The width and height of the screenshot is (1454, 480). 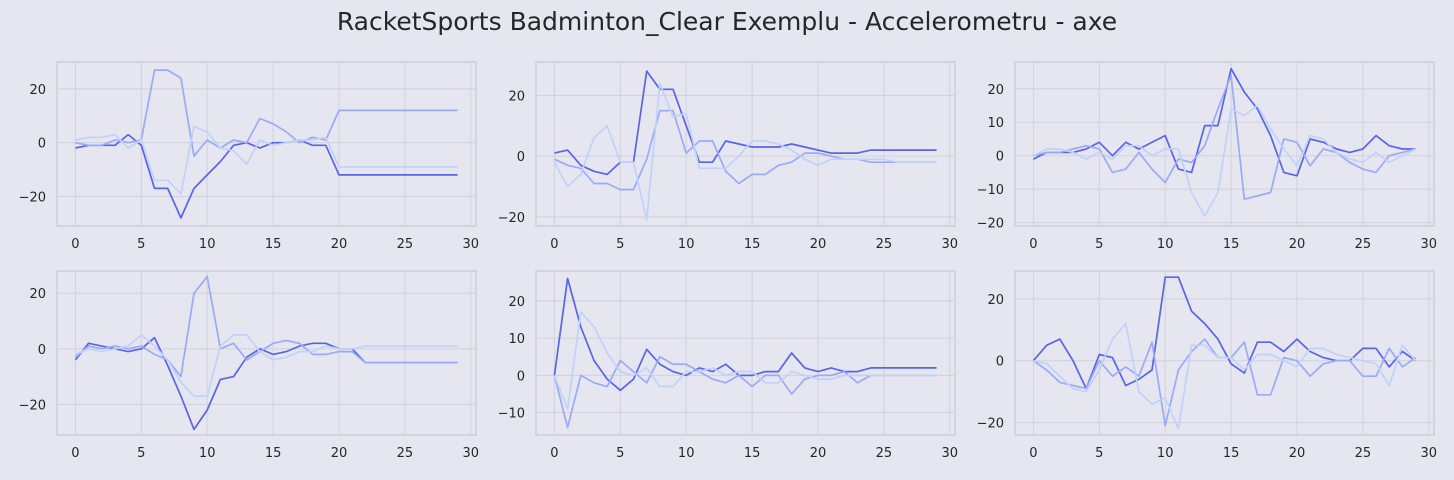 I want to click on subplot-1: 0 5 10 15 20 25 30 −20 0 20, so click(x=249, y=156).